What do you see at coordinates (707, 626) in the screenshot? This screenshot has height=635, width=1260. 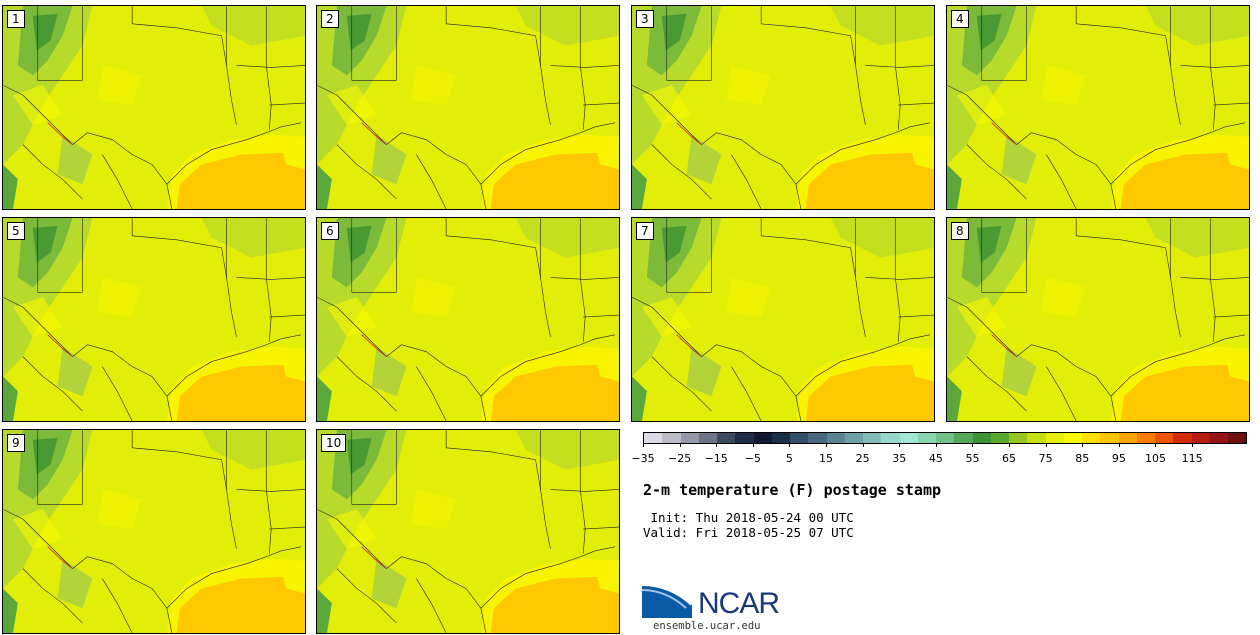 I see `site-url: ensemble.ucar.edu` at bounding box center [707, 626].